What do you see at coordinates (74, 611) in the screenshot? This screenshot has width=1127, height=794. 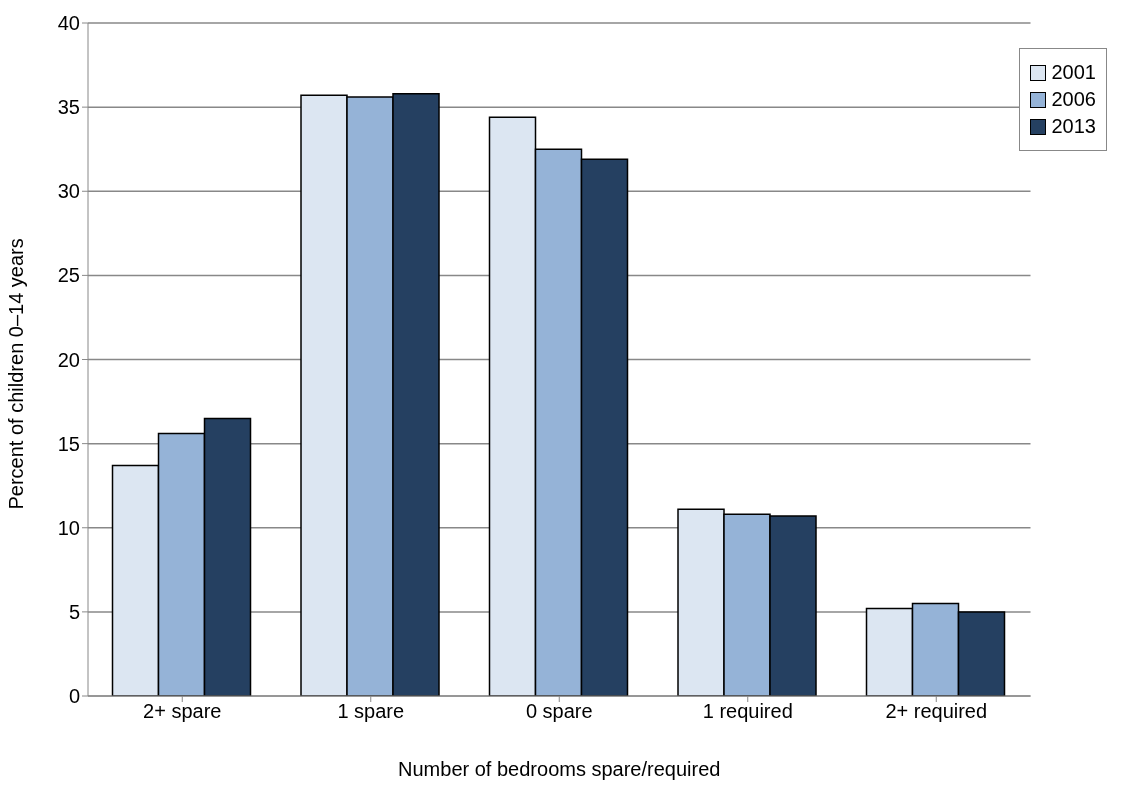 I see `y-tick-label: 5` at bounding box center [74, 611].